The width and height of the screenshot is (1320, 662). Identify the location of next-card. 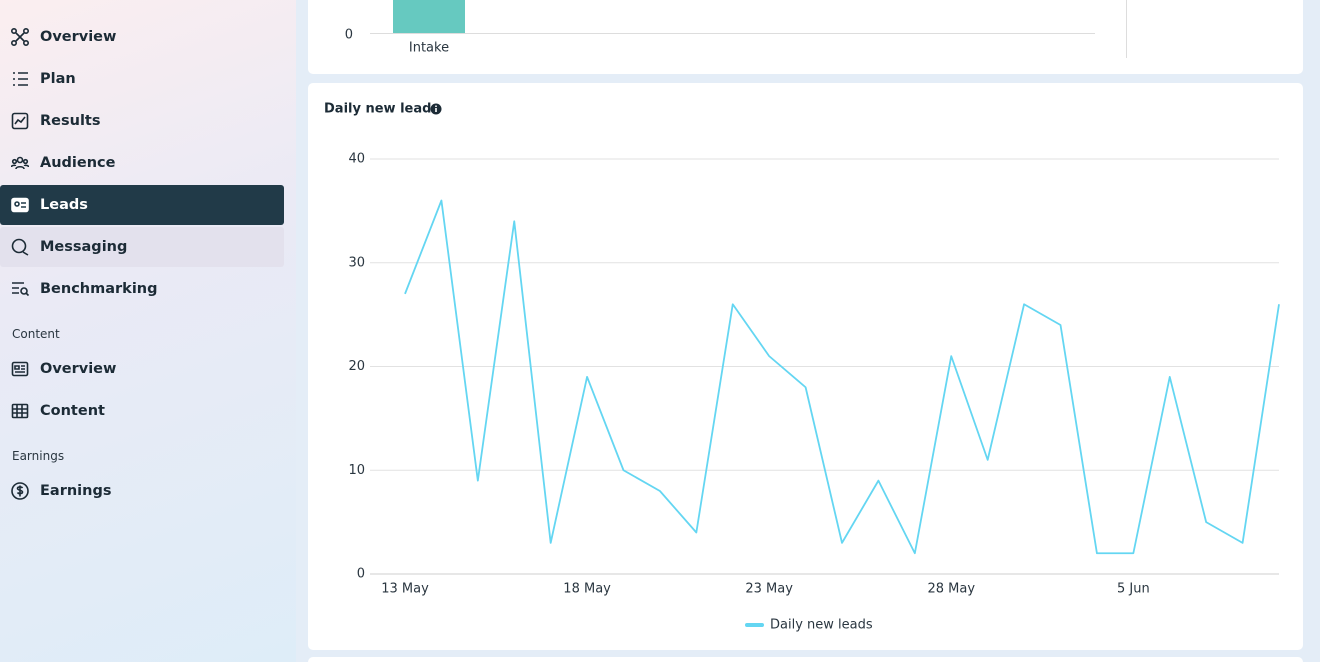
(805, 659).